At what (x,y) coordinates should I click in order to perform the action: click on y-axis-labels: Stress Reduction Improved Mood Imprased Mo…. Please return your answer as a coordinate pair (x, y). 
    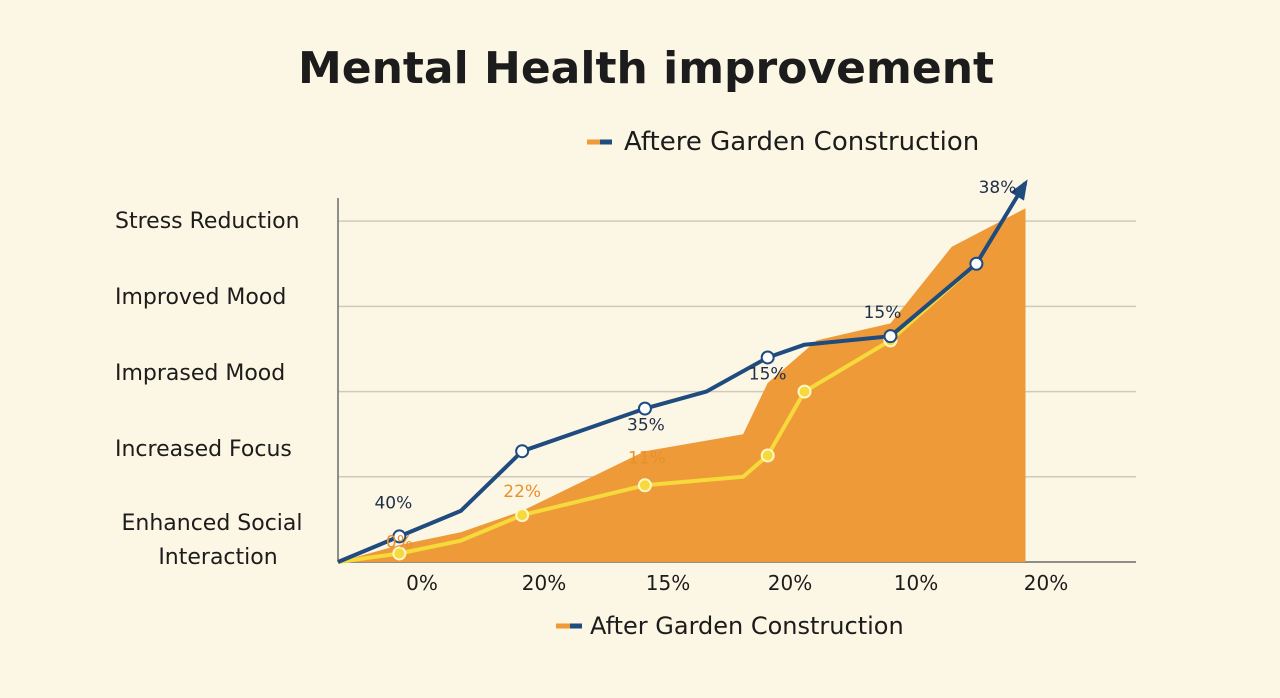
    Looking at the image, I should click on (209, 389).